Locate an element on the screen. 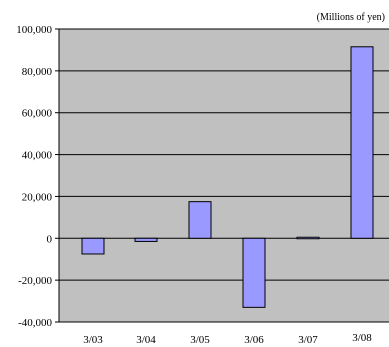  x-tick-label: 3/08 is located at coordinates (362, 338).